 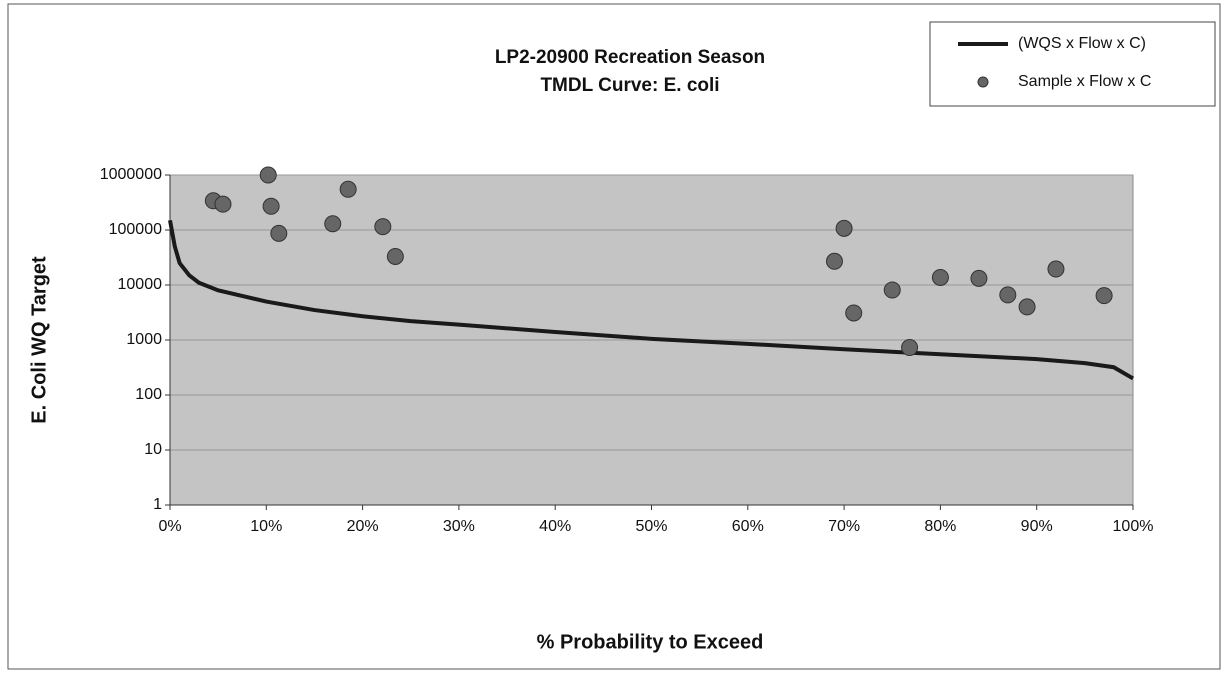 What do you see at coordinates (153, 449) in the screenshot?
I see `y-tick-label: 10` at bounding box center [153, 449].